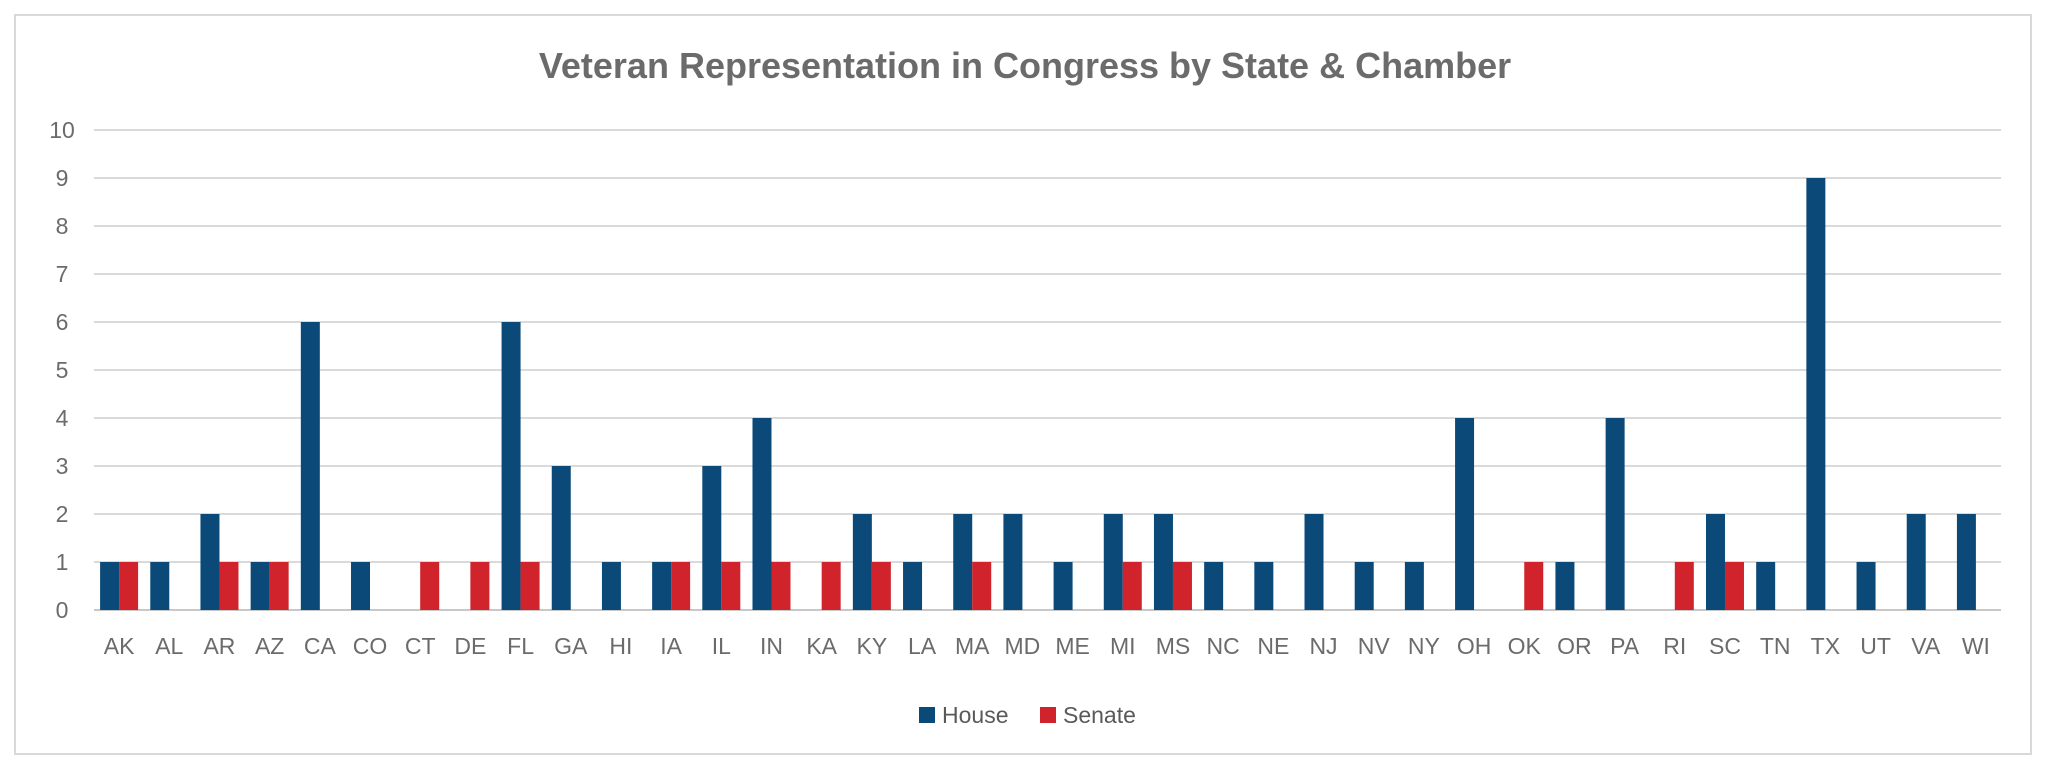  Describe the element at coordinates (781, 586) in the screenshot. I see `bar-senate-in` at that location.